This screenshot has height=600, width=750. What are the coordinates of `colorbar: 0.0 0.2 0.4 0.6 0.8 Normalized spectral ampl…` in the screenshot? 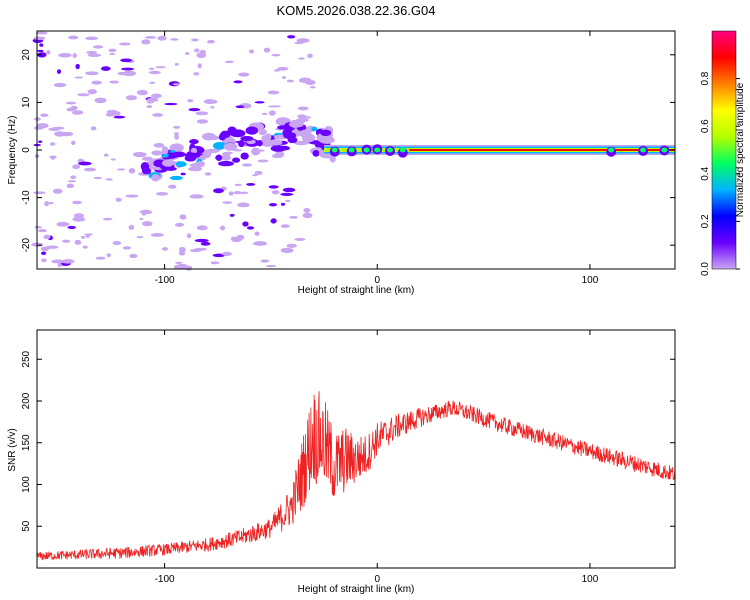 It's located at (723, 153).